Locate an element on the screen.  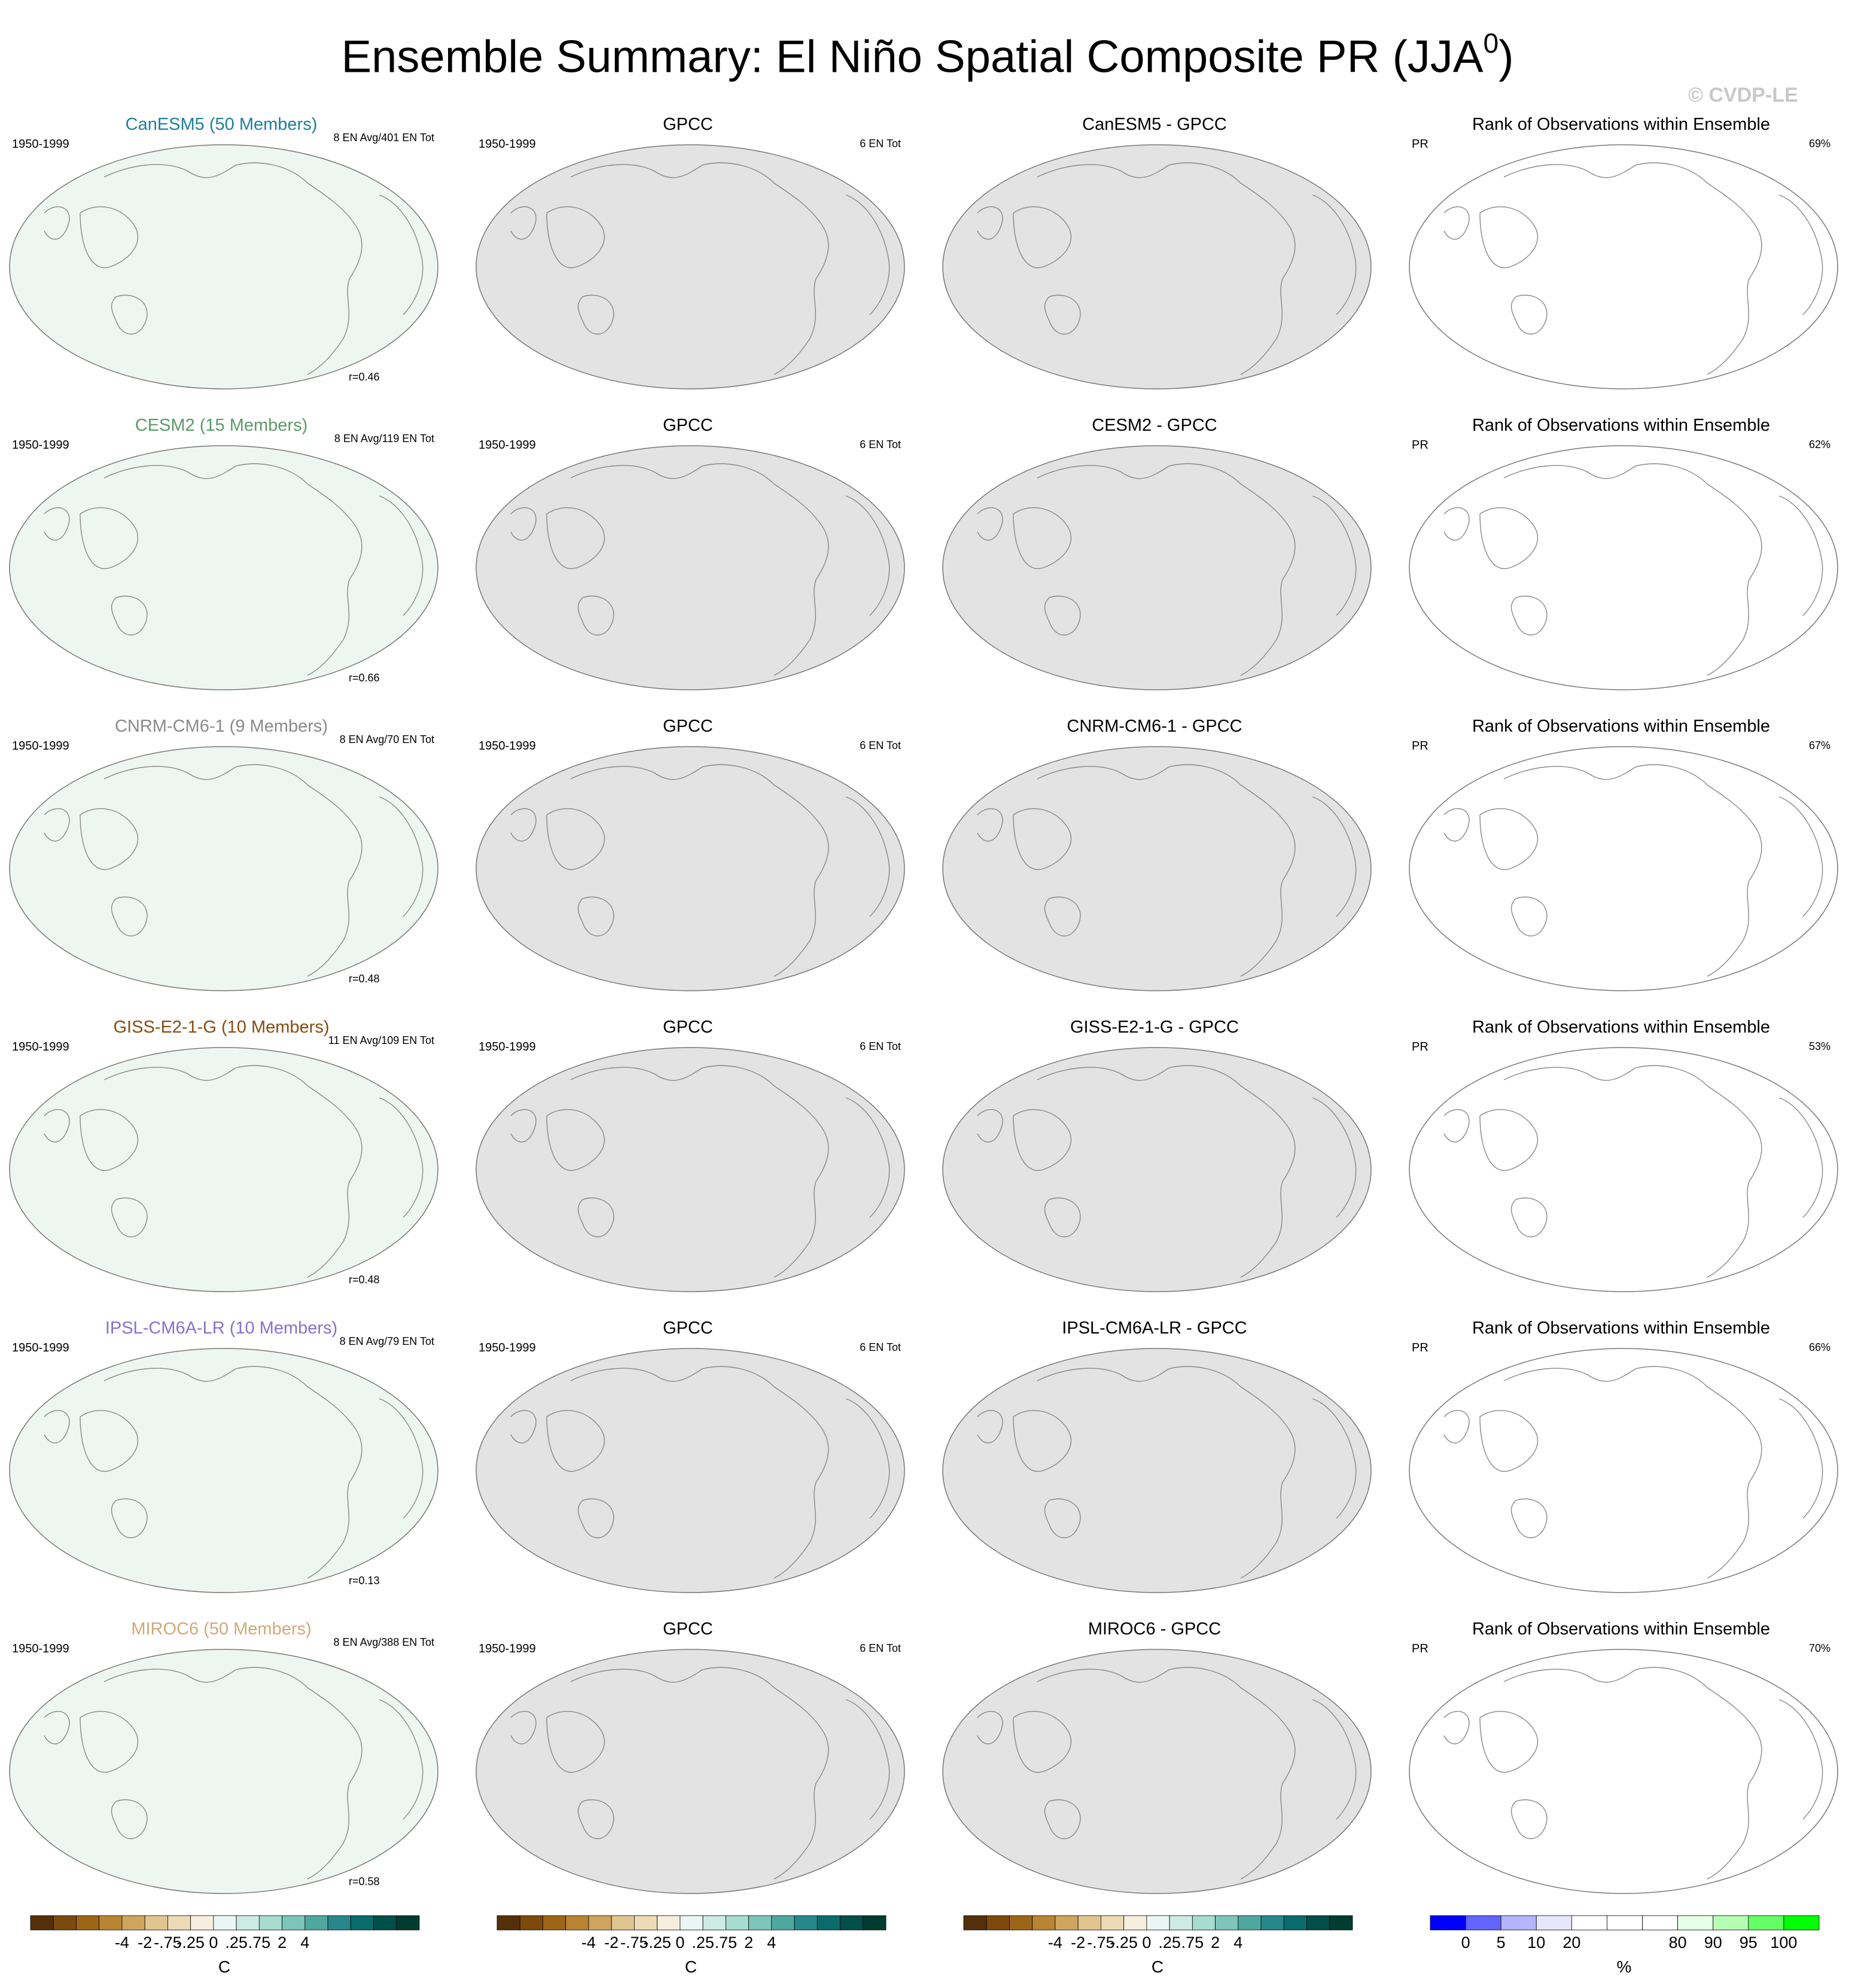
model-title: CanESM5 (50 Members) is located at coordinates (221, 124).